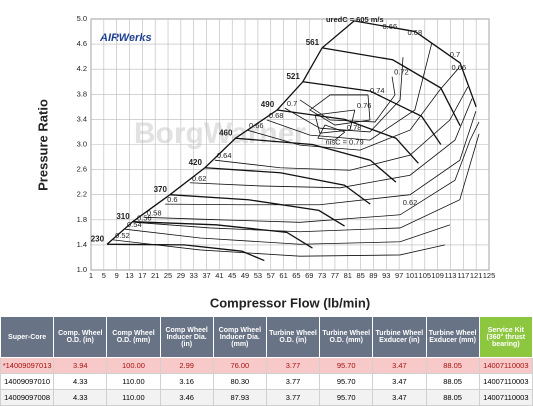 This screenshot has height=406, width=533. What do you see at coordinates (309, 275) in the screenshot?
I see `x-tick-label: 69` at bounding box center [309, 275].